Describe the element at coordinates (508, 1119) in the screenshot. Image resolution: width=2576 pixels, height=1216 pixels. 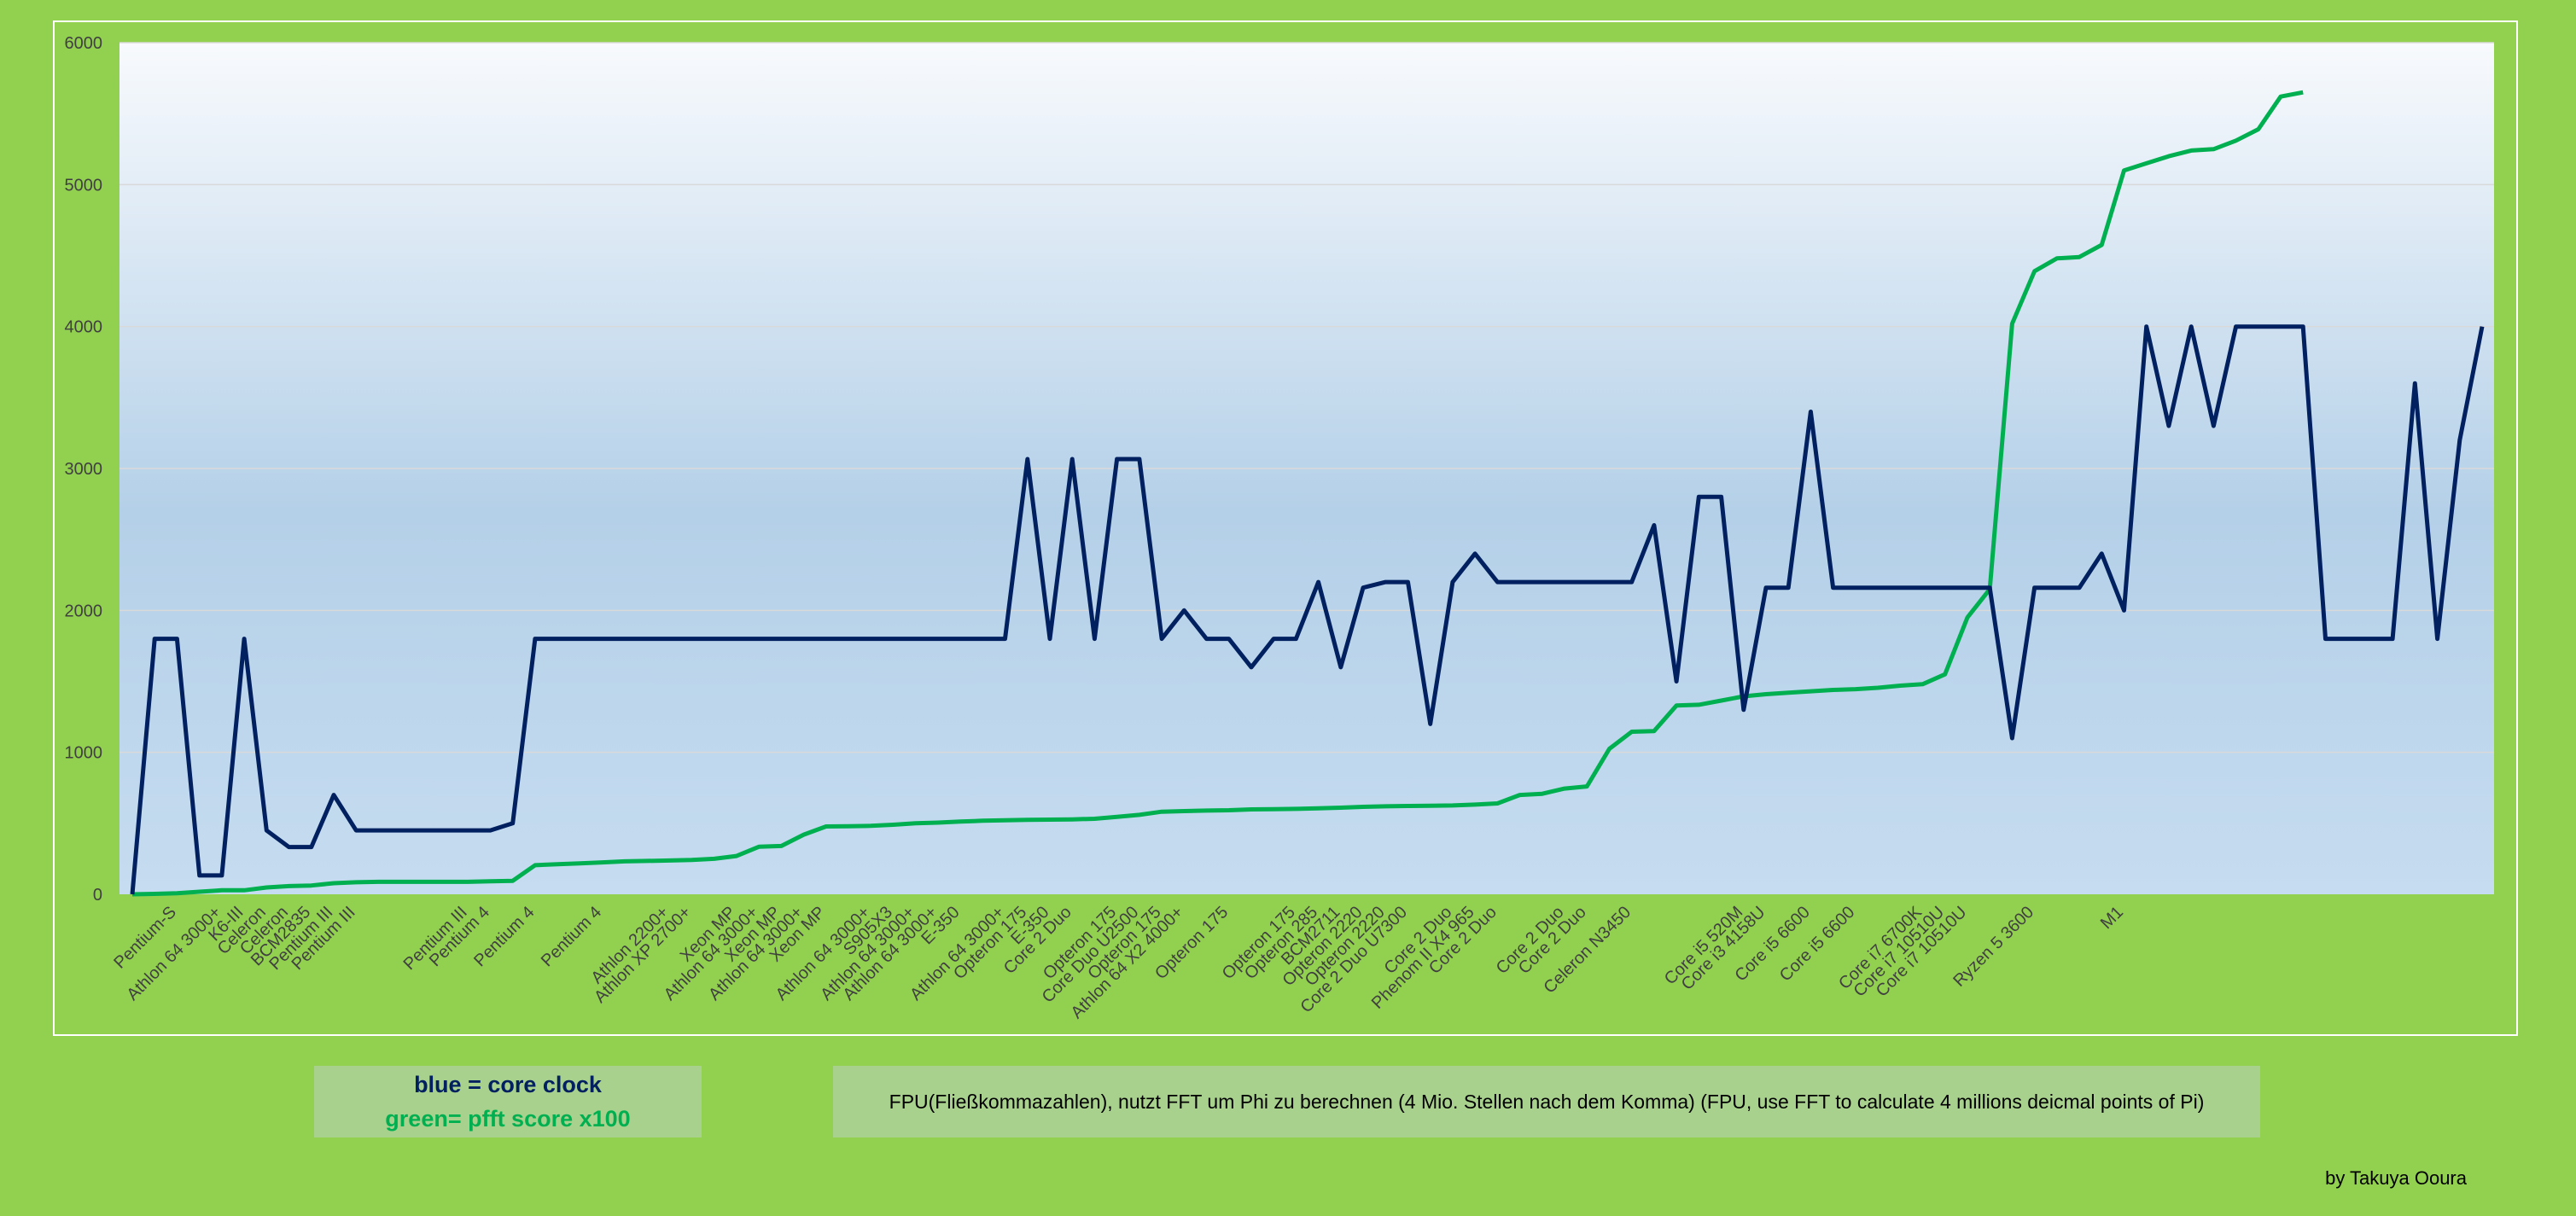
I see `legend-green-label: green= pfft score x100` at that location.